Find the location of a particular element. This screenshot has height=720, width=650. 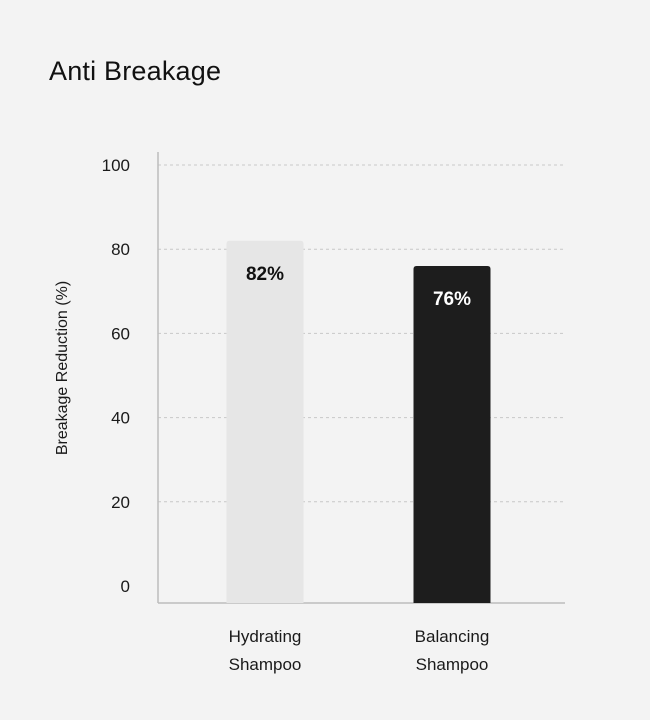

x-category-label: Balancing is located at coordinates (452, 636).